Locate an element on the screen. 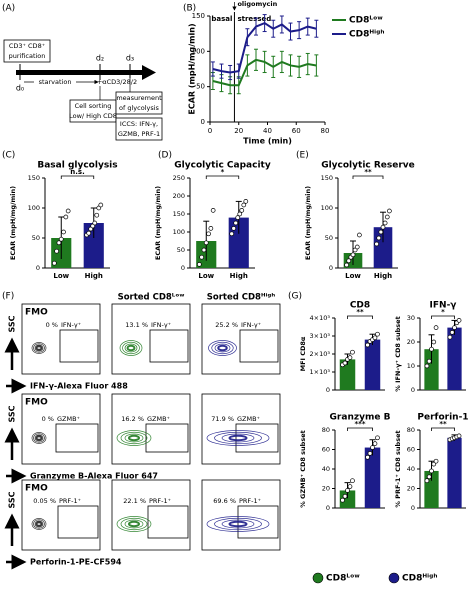 The image size is (474, 589). x-tick-label: Low is located at coordinates (206, 276).